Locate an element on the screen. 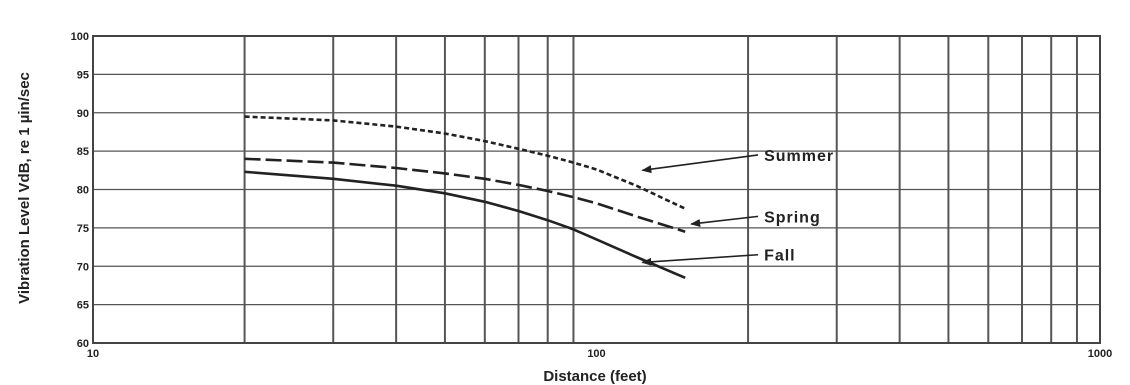 This screenshot has width=1130, height=385. x-tick-label: 10 is located at coordinates (93, 354).